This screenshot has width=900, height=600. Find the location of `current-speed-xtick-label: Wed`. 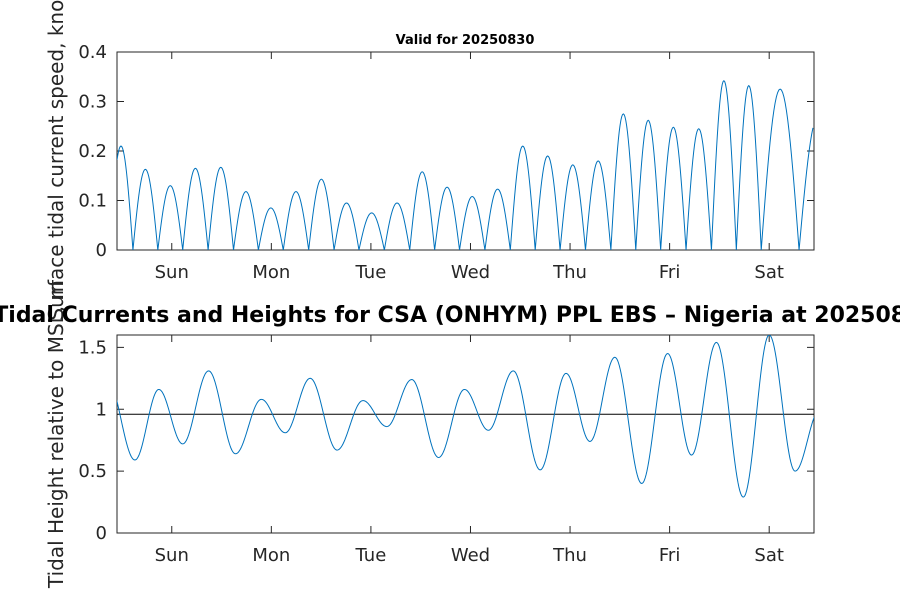

current-speed-xtick-label: Wed is located at coordinates (470, 272).